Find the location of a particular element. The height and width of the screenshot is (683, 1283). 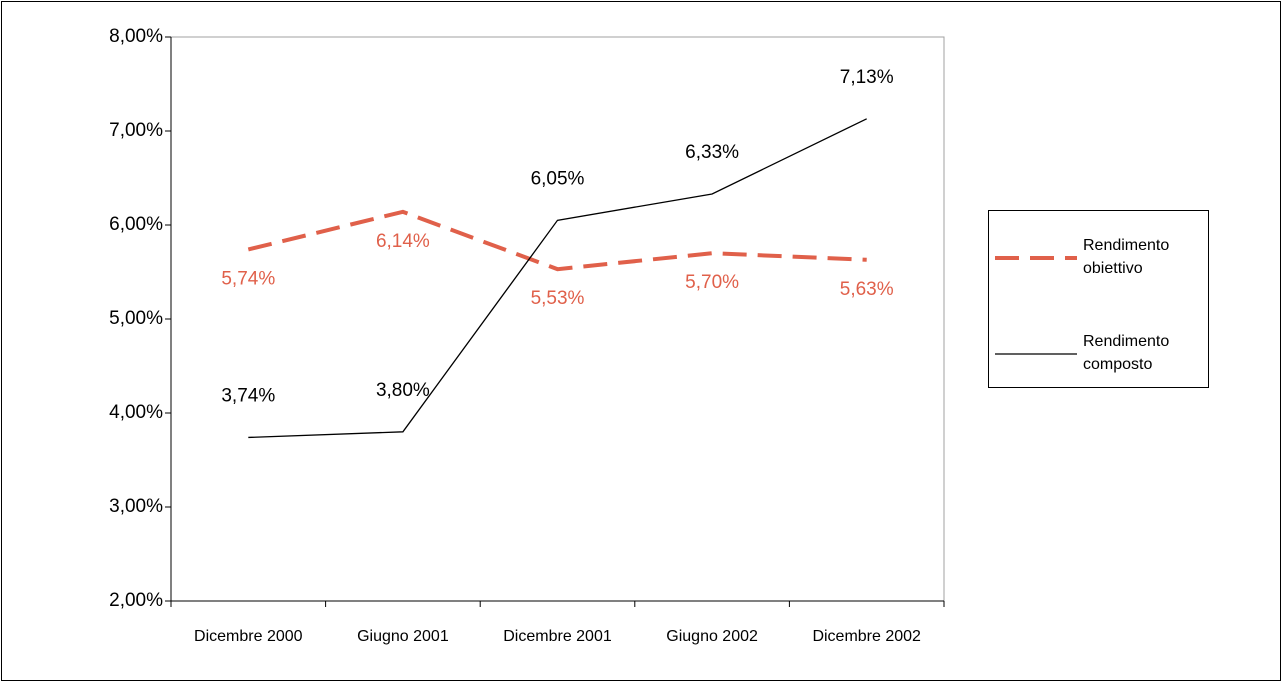

x-tick-label: Dicembre 2002 is located at coordinates (866, 636).